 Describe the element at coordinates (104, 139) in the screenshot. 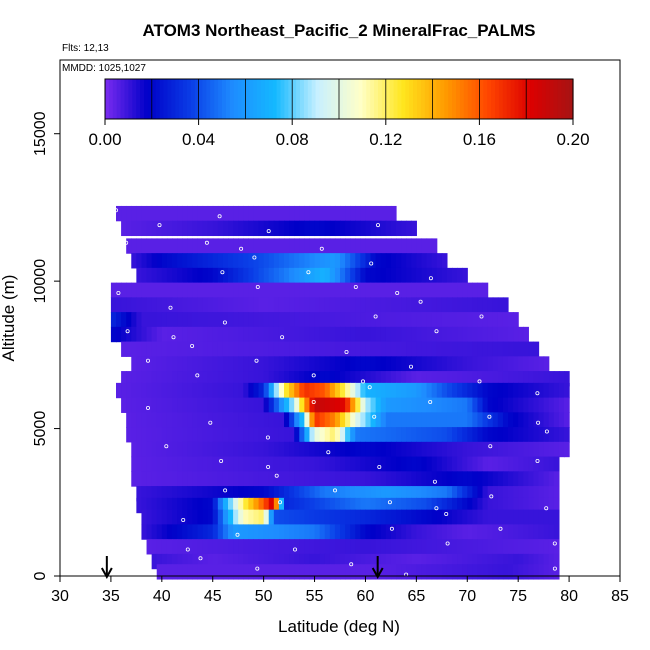

I see `colorbar-tick-label: 0.00` at that location.